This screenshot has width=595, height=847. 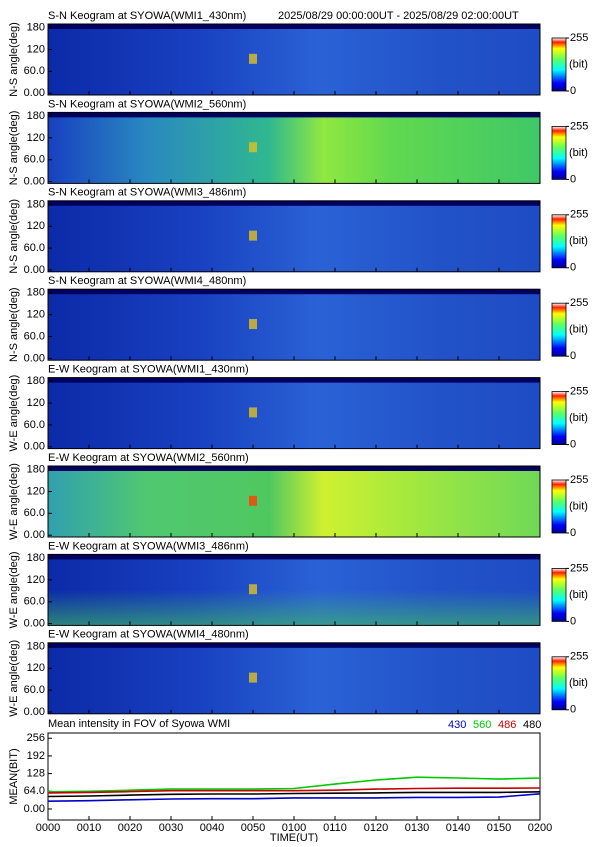 What do you see at coordinates (376, 828) in the screenshot?
I see `x-tick-label: 0120` at bounding box center [376, 828].